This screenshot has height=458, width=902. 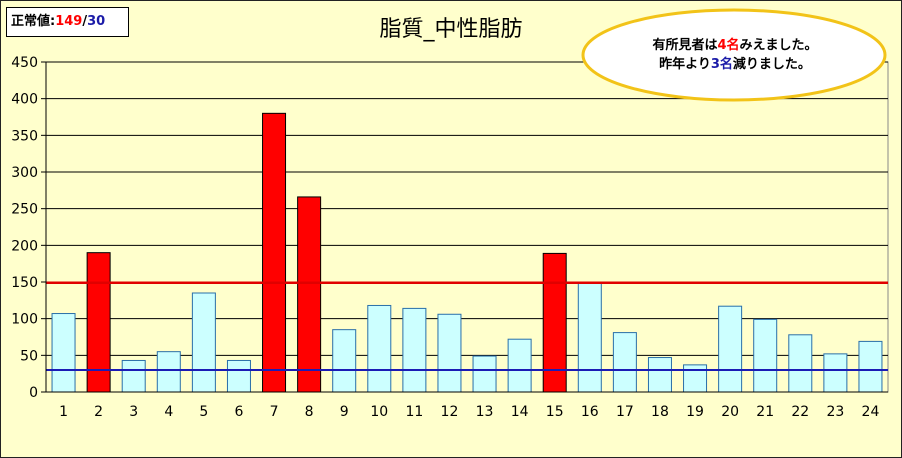 What do you see at coordinates (63, 412) in the screenshot?
I see `x-tick-label: 1` at bounding box center [63, 412].